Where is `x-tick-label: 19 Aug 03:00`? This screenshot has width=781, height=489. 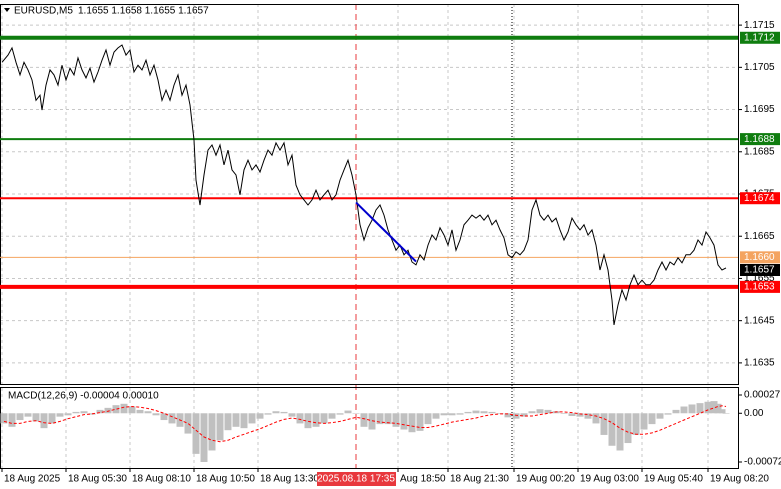
x-tick-label: 19 Aug 03:00 is located at coordinates (609, 479).